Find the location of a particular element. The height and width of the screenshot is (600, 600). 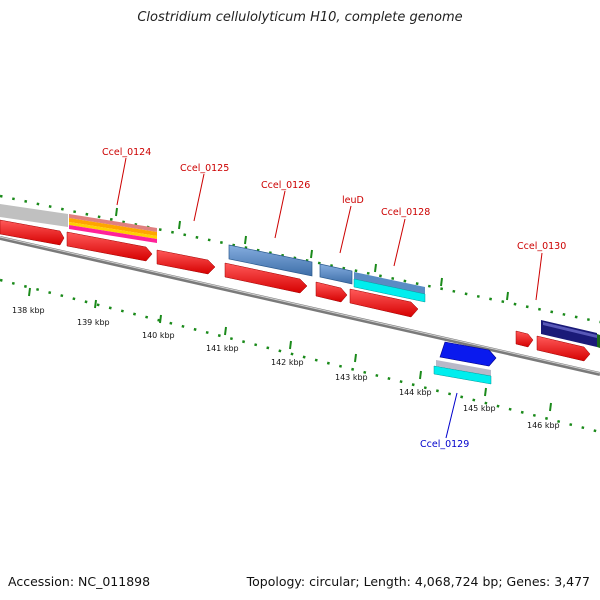

gene-label-leuD: leuD is located at coordinates (353, 200).